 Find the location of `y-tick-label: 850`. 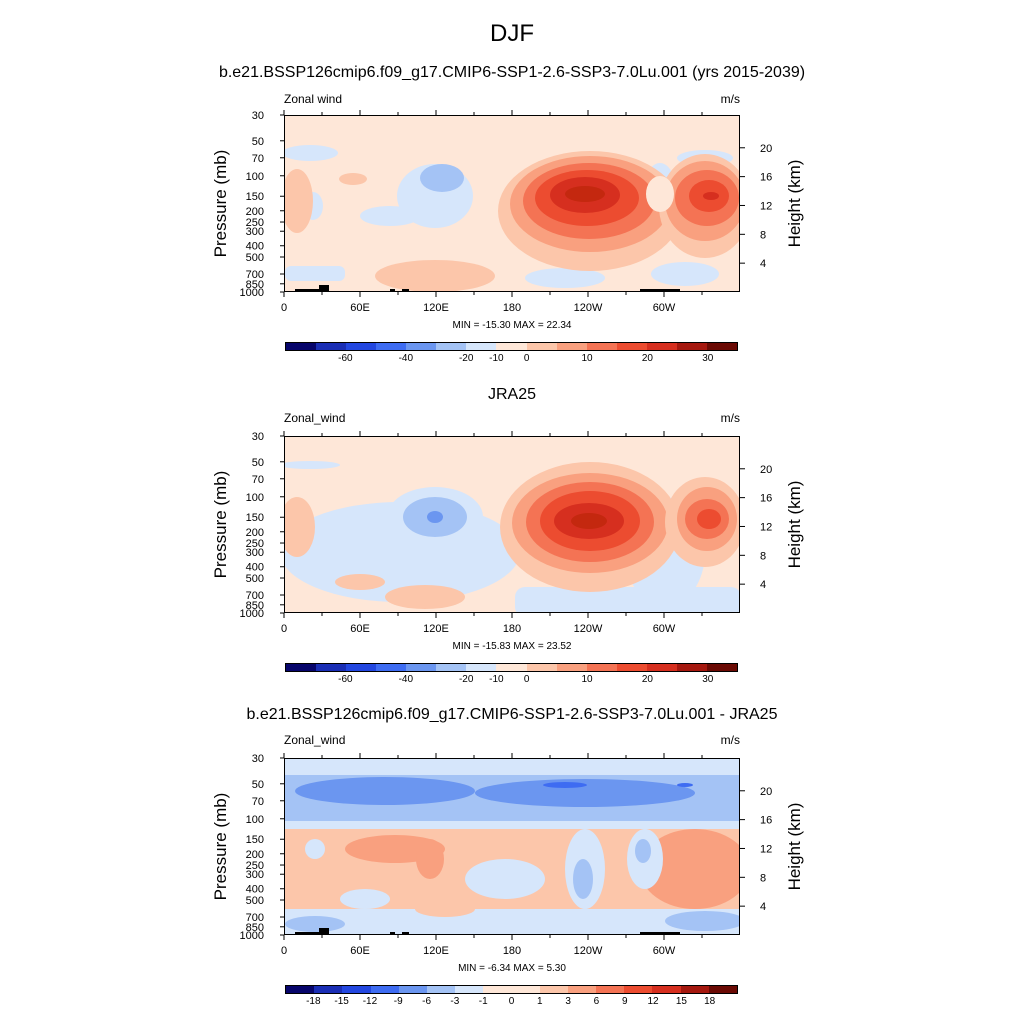

y-tick-label: 850 is located at coordinates (255, 606).